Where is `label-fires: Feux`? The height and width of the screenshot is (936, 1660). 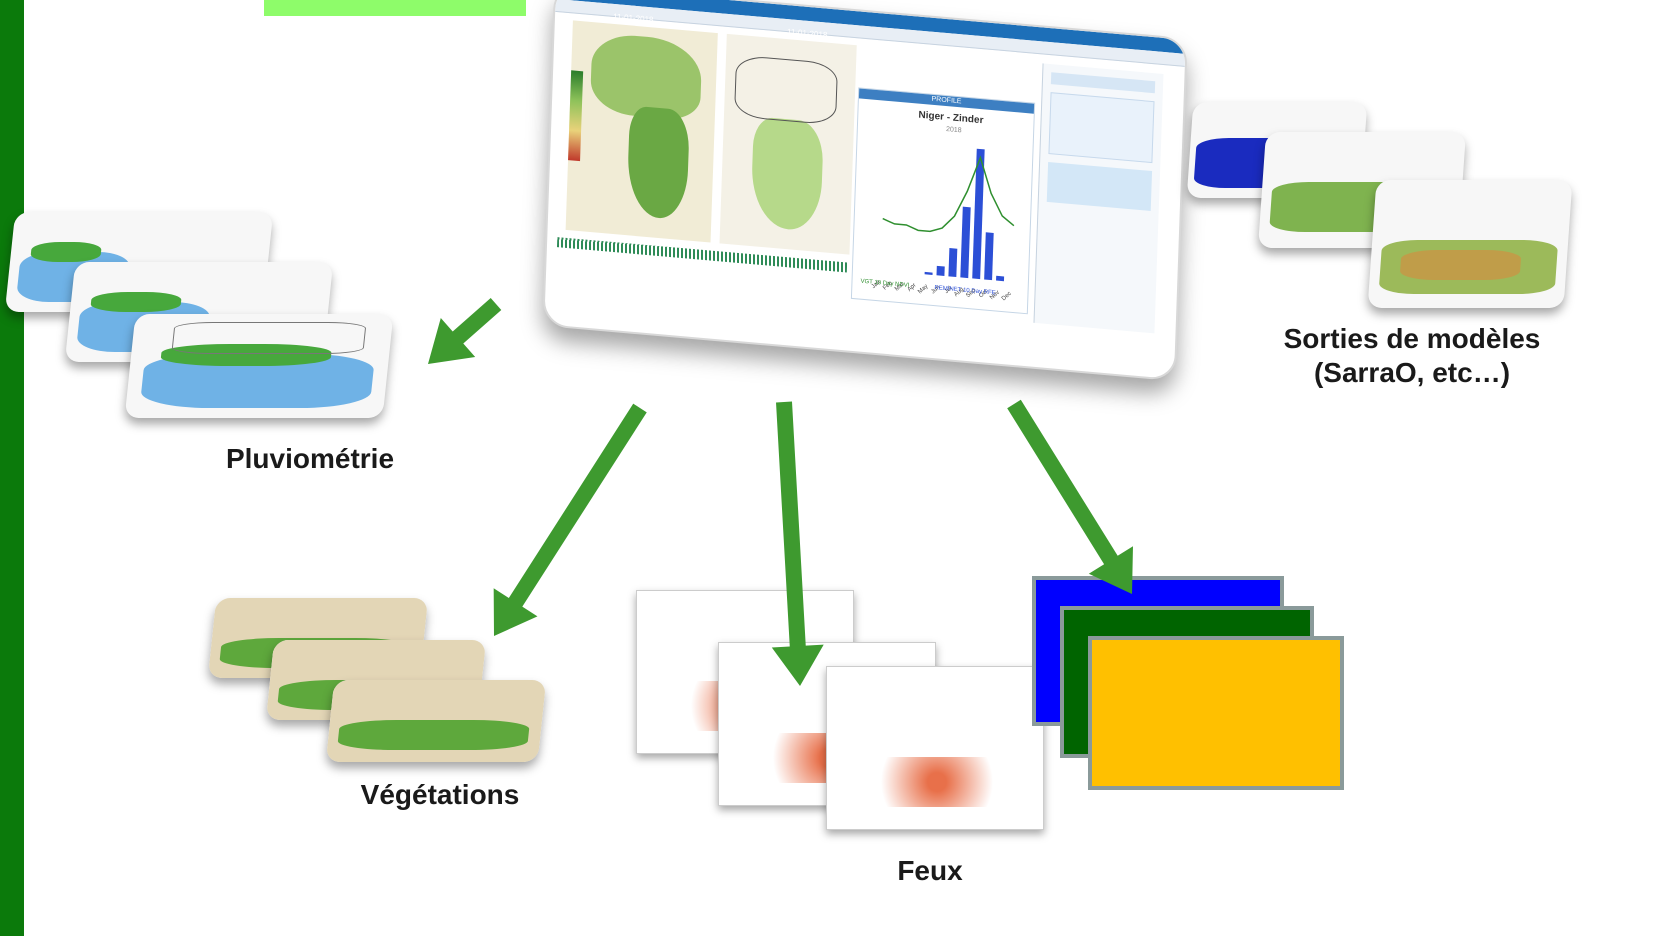 label-fires: Feux is located at coordinates (930, 870).